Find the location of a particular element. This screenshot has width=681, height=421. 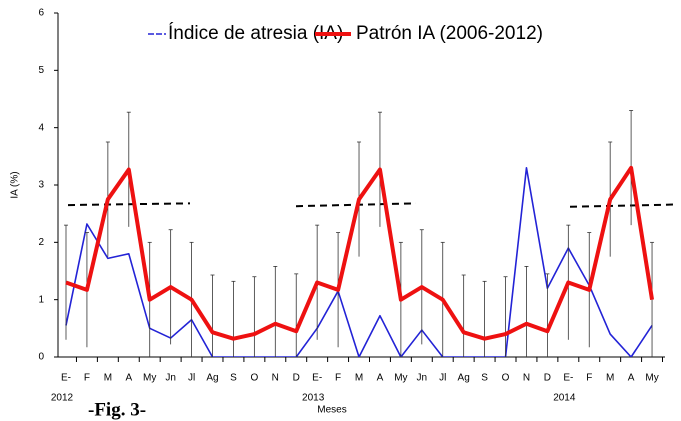

year-label: 2014 is located at coordinates (564, 398).